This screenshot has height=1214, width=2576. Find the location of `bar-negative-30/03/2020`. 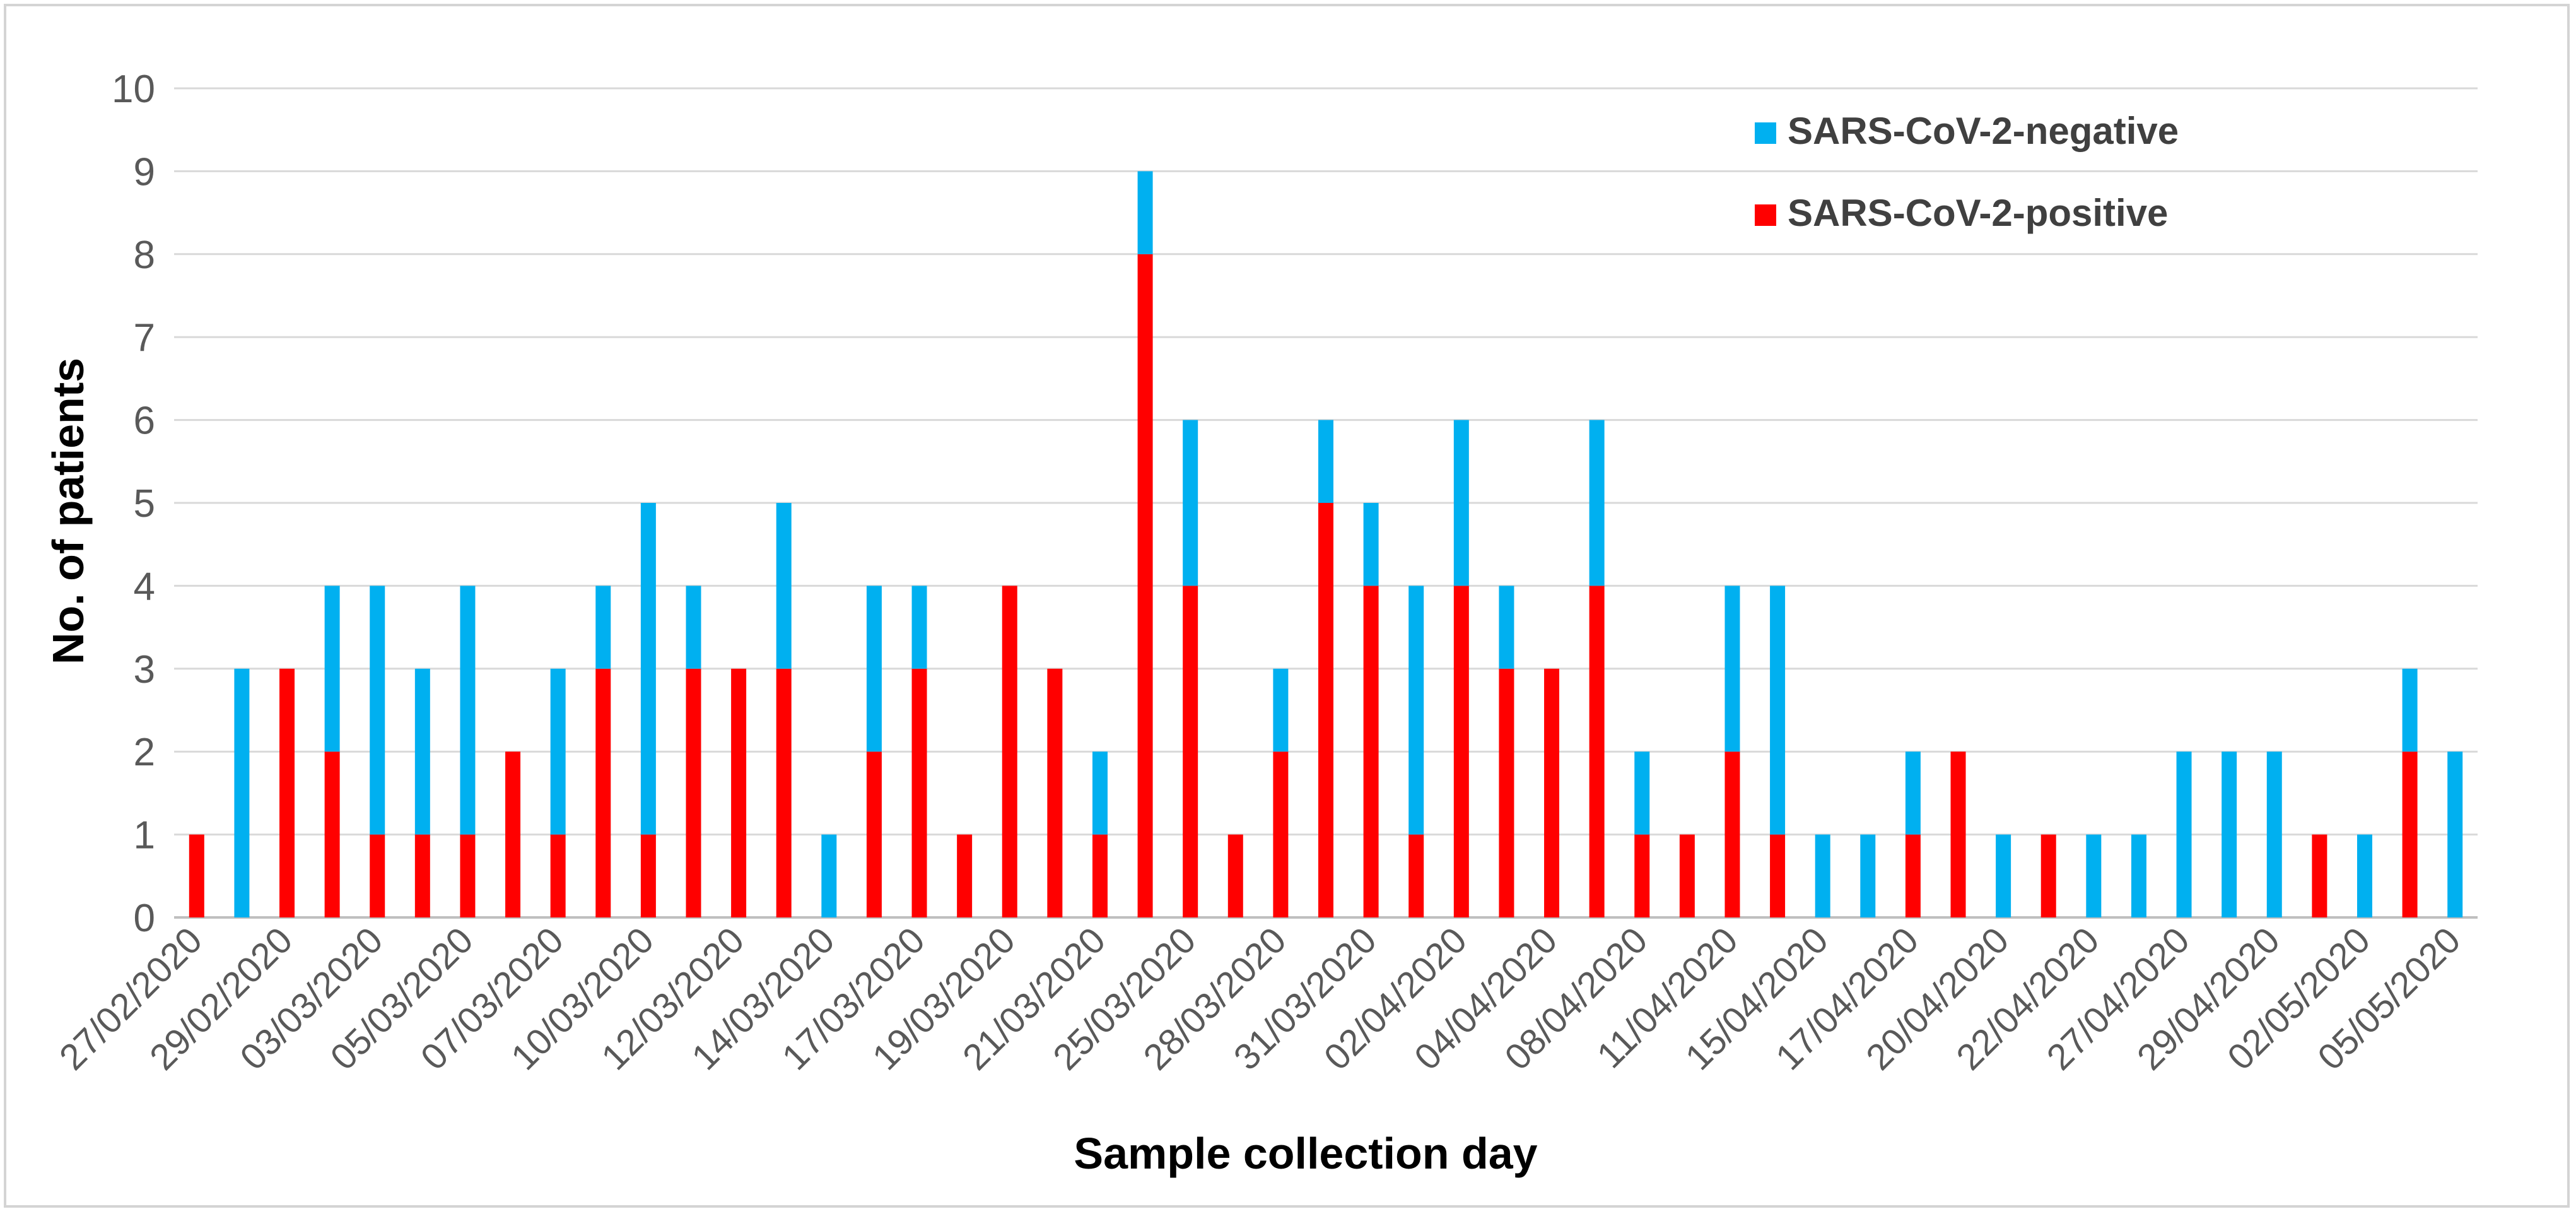

bar-negative-30/03/2020 is located at coordinates (1325, 461).